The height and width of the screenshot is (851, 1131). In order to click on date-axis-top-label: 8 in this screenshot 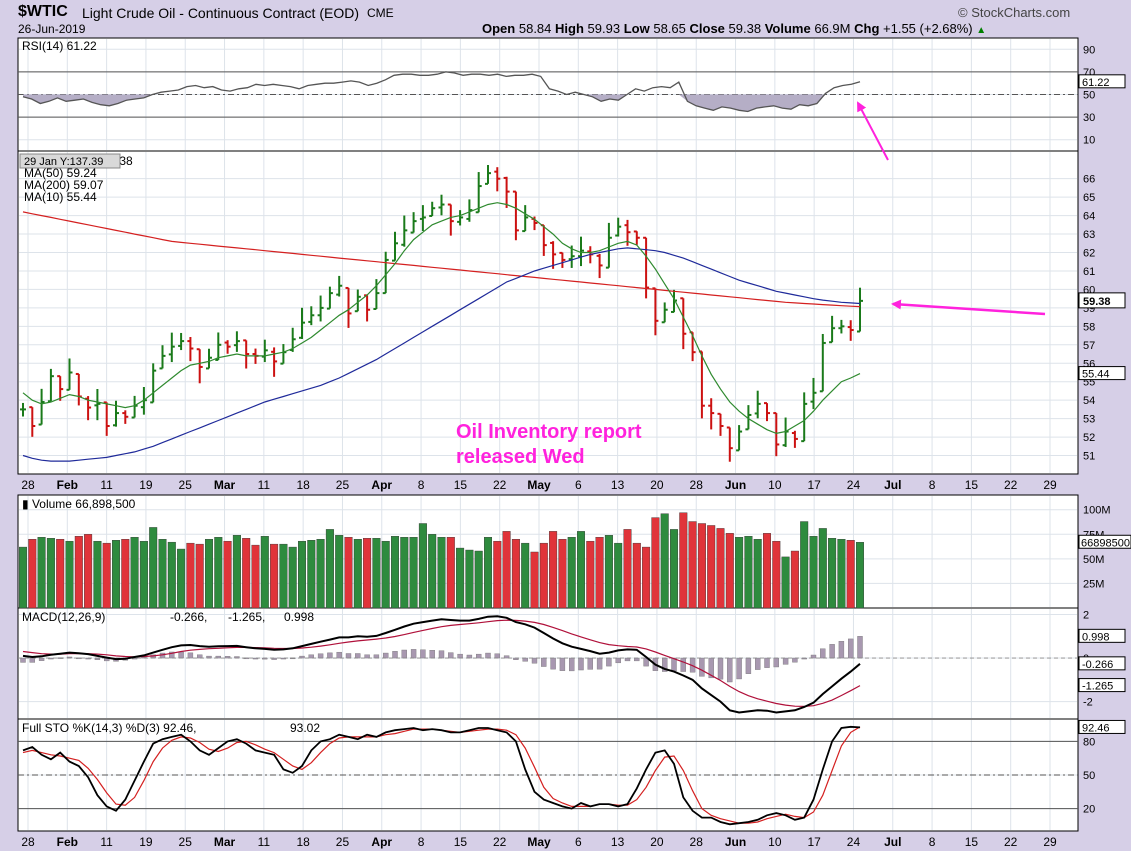, I will do `click(932, 485)`.